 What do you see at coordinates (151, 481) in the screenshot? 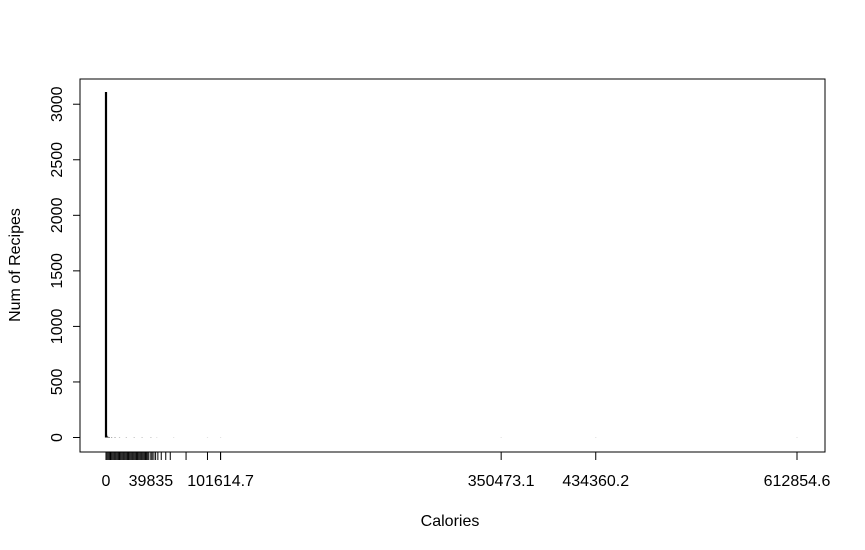
I see `x-tick-label: 39835` at bounding box center [151, 481].